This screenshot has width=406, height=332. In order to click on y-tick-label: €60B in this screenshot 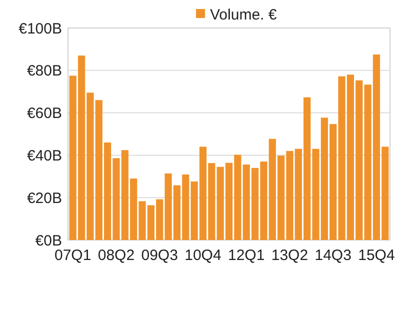, I will do `click(44, 113)`.